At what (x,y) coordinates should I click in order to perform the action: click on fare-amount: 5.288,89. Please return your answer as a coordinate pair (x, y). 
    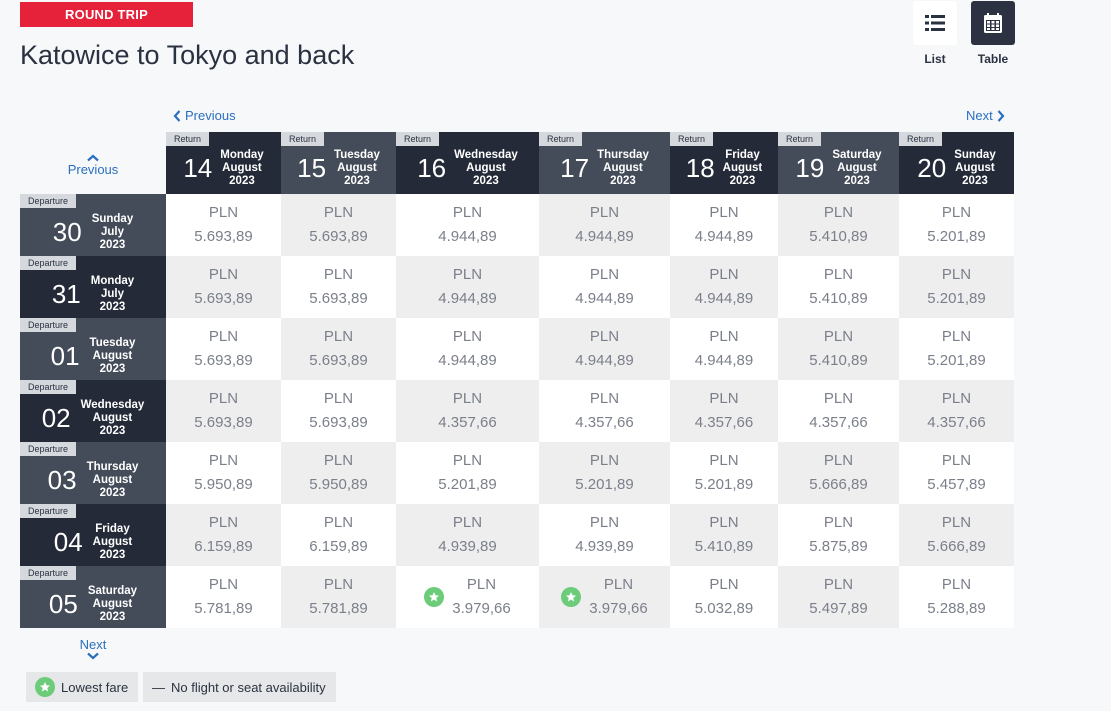
    Looking at the image, I should click on (956, 608).